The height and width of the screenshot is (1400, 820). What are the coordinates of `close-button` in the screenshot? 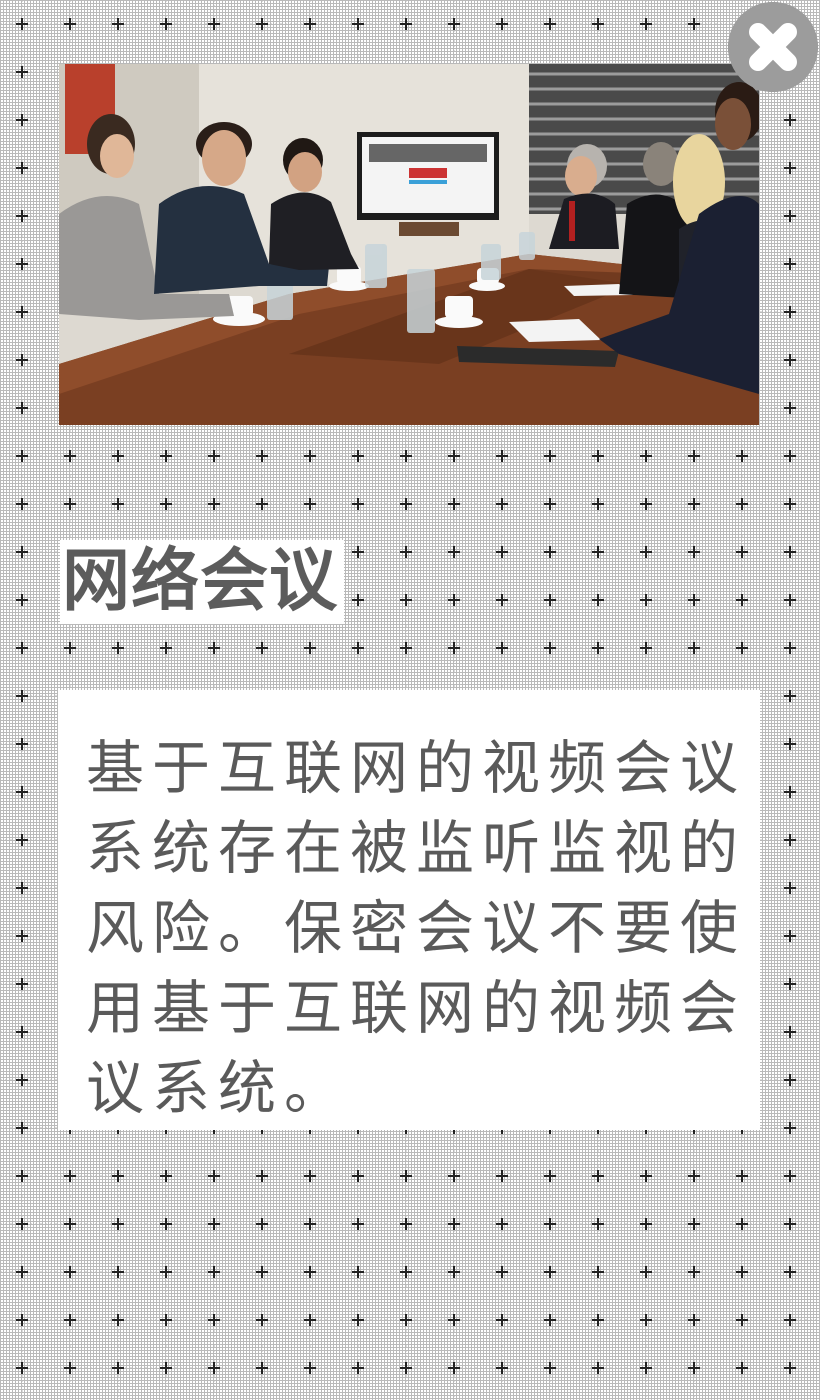 It's located at (773, 47).